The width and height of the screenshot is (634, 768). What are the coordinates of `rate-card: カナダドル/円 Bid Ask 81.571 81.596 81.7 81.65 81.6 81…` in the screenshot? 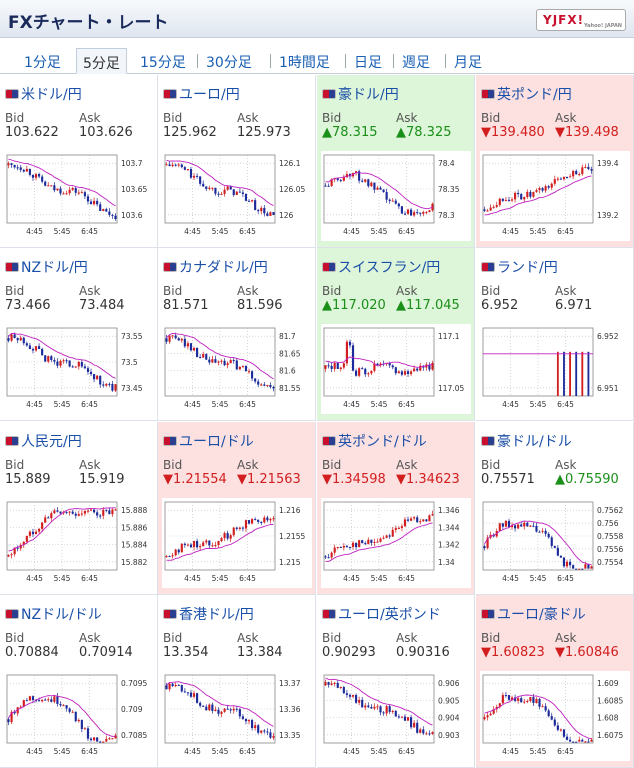 It's located at (237, 334).